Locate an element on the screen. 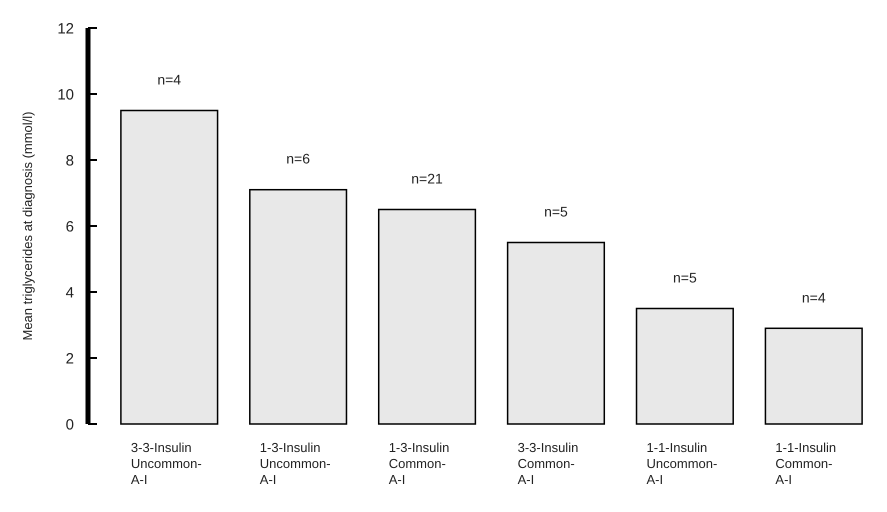  x-tick-label: 1-3-Insulin Common- A-I is located at coordinates (419, 463).